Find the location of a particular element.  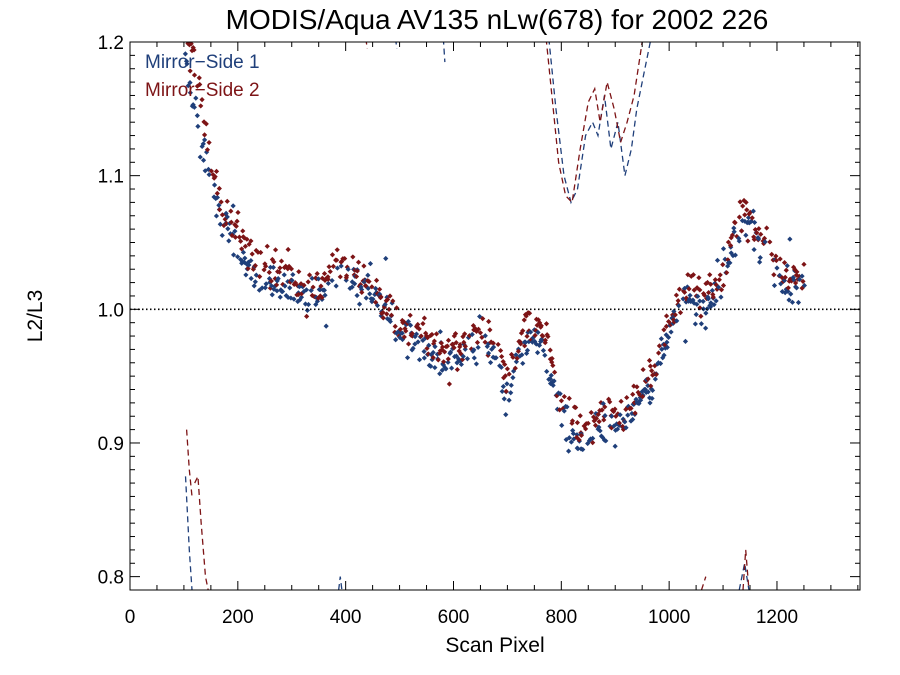

x-tick-label: 400 is located at coordinates (346, 617).